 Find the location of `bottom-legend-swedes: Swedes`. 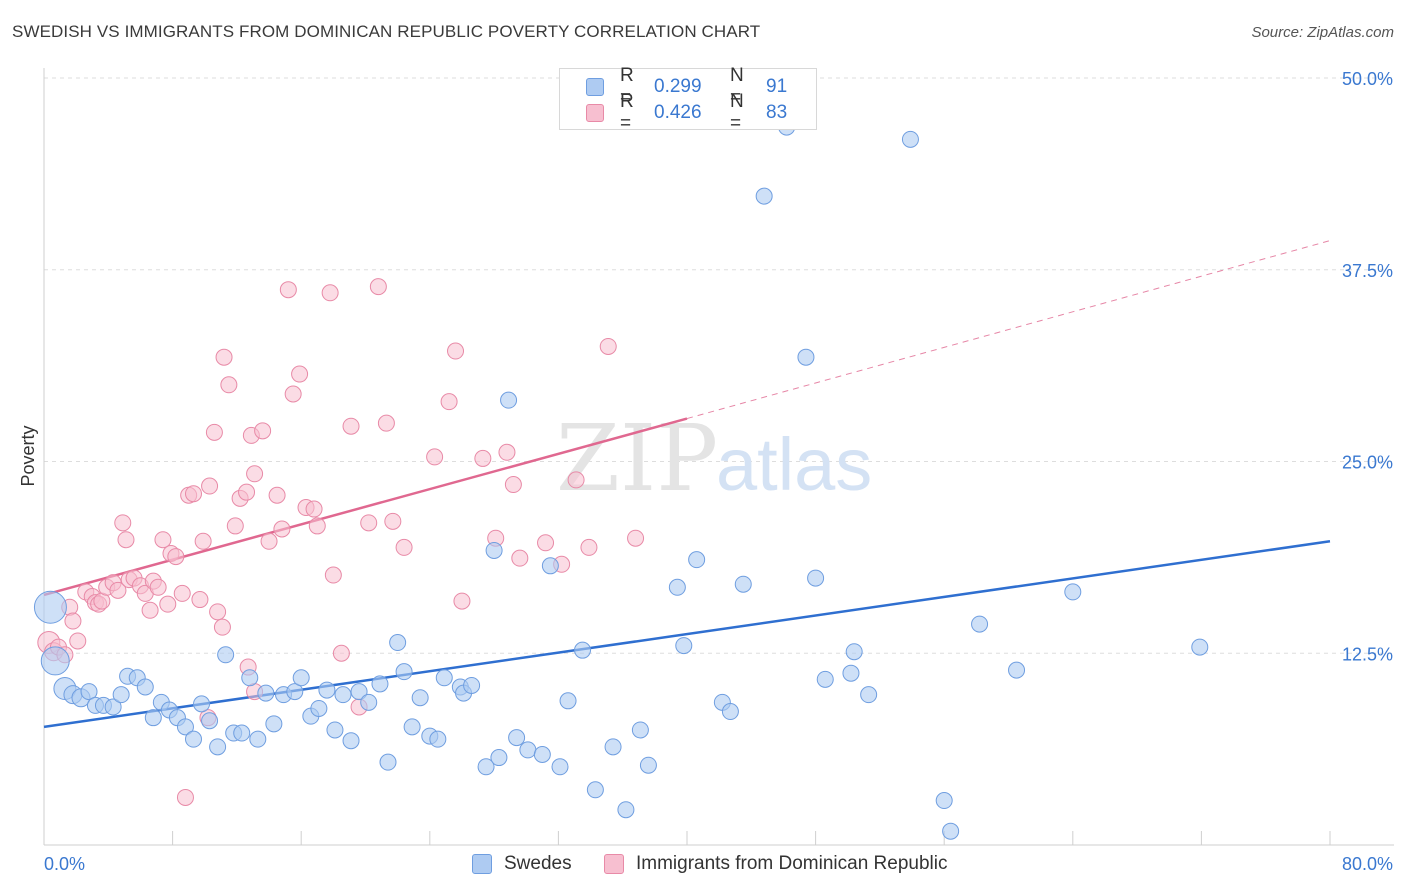

bottom-legend-swedes: Swedes is located at coordinates (522, 864).